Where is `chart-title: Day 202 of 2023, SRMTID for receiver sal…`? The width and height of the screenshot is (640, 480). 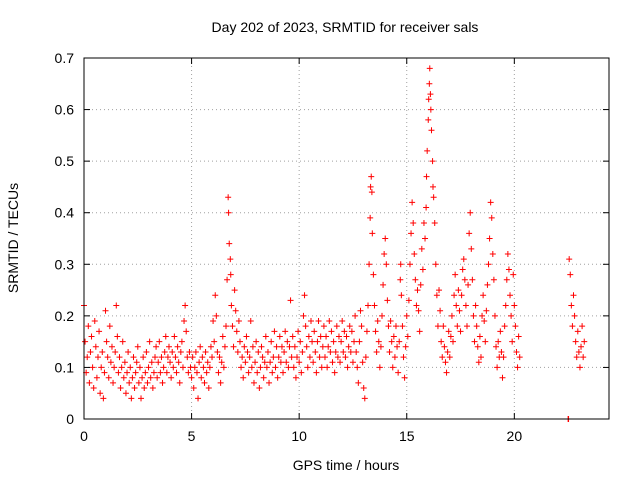
chart-title: Day 202 of 2023, SRMTID for receiver sal… is located at coordinates (345, 27).